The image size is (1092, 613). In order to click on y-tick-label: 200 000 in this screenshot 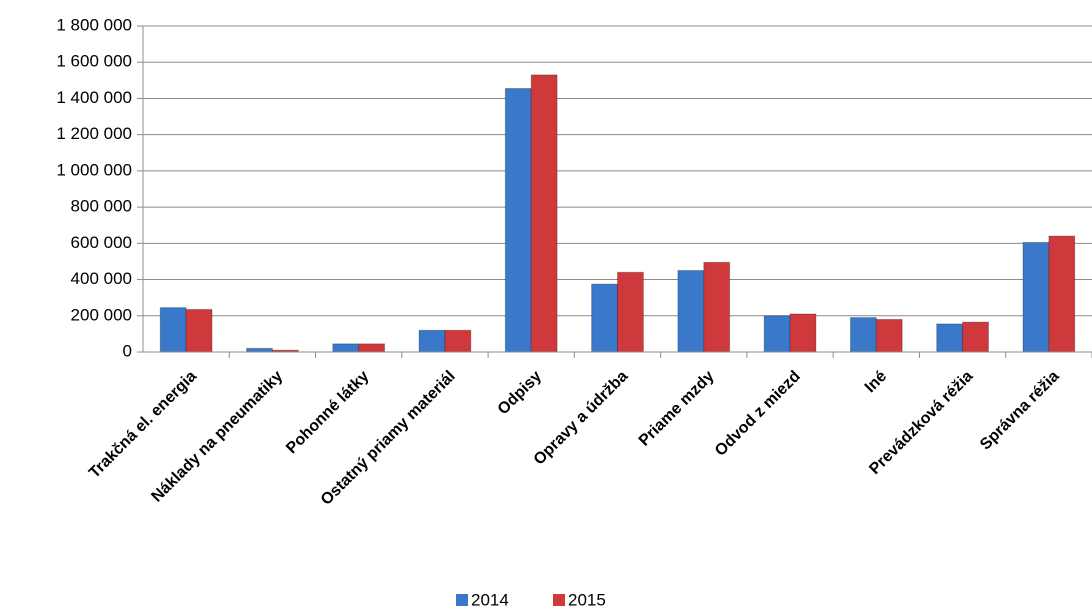, I will do `click(101, 314)`.